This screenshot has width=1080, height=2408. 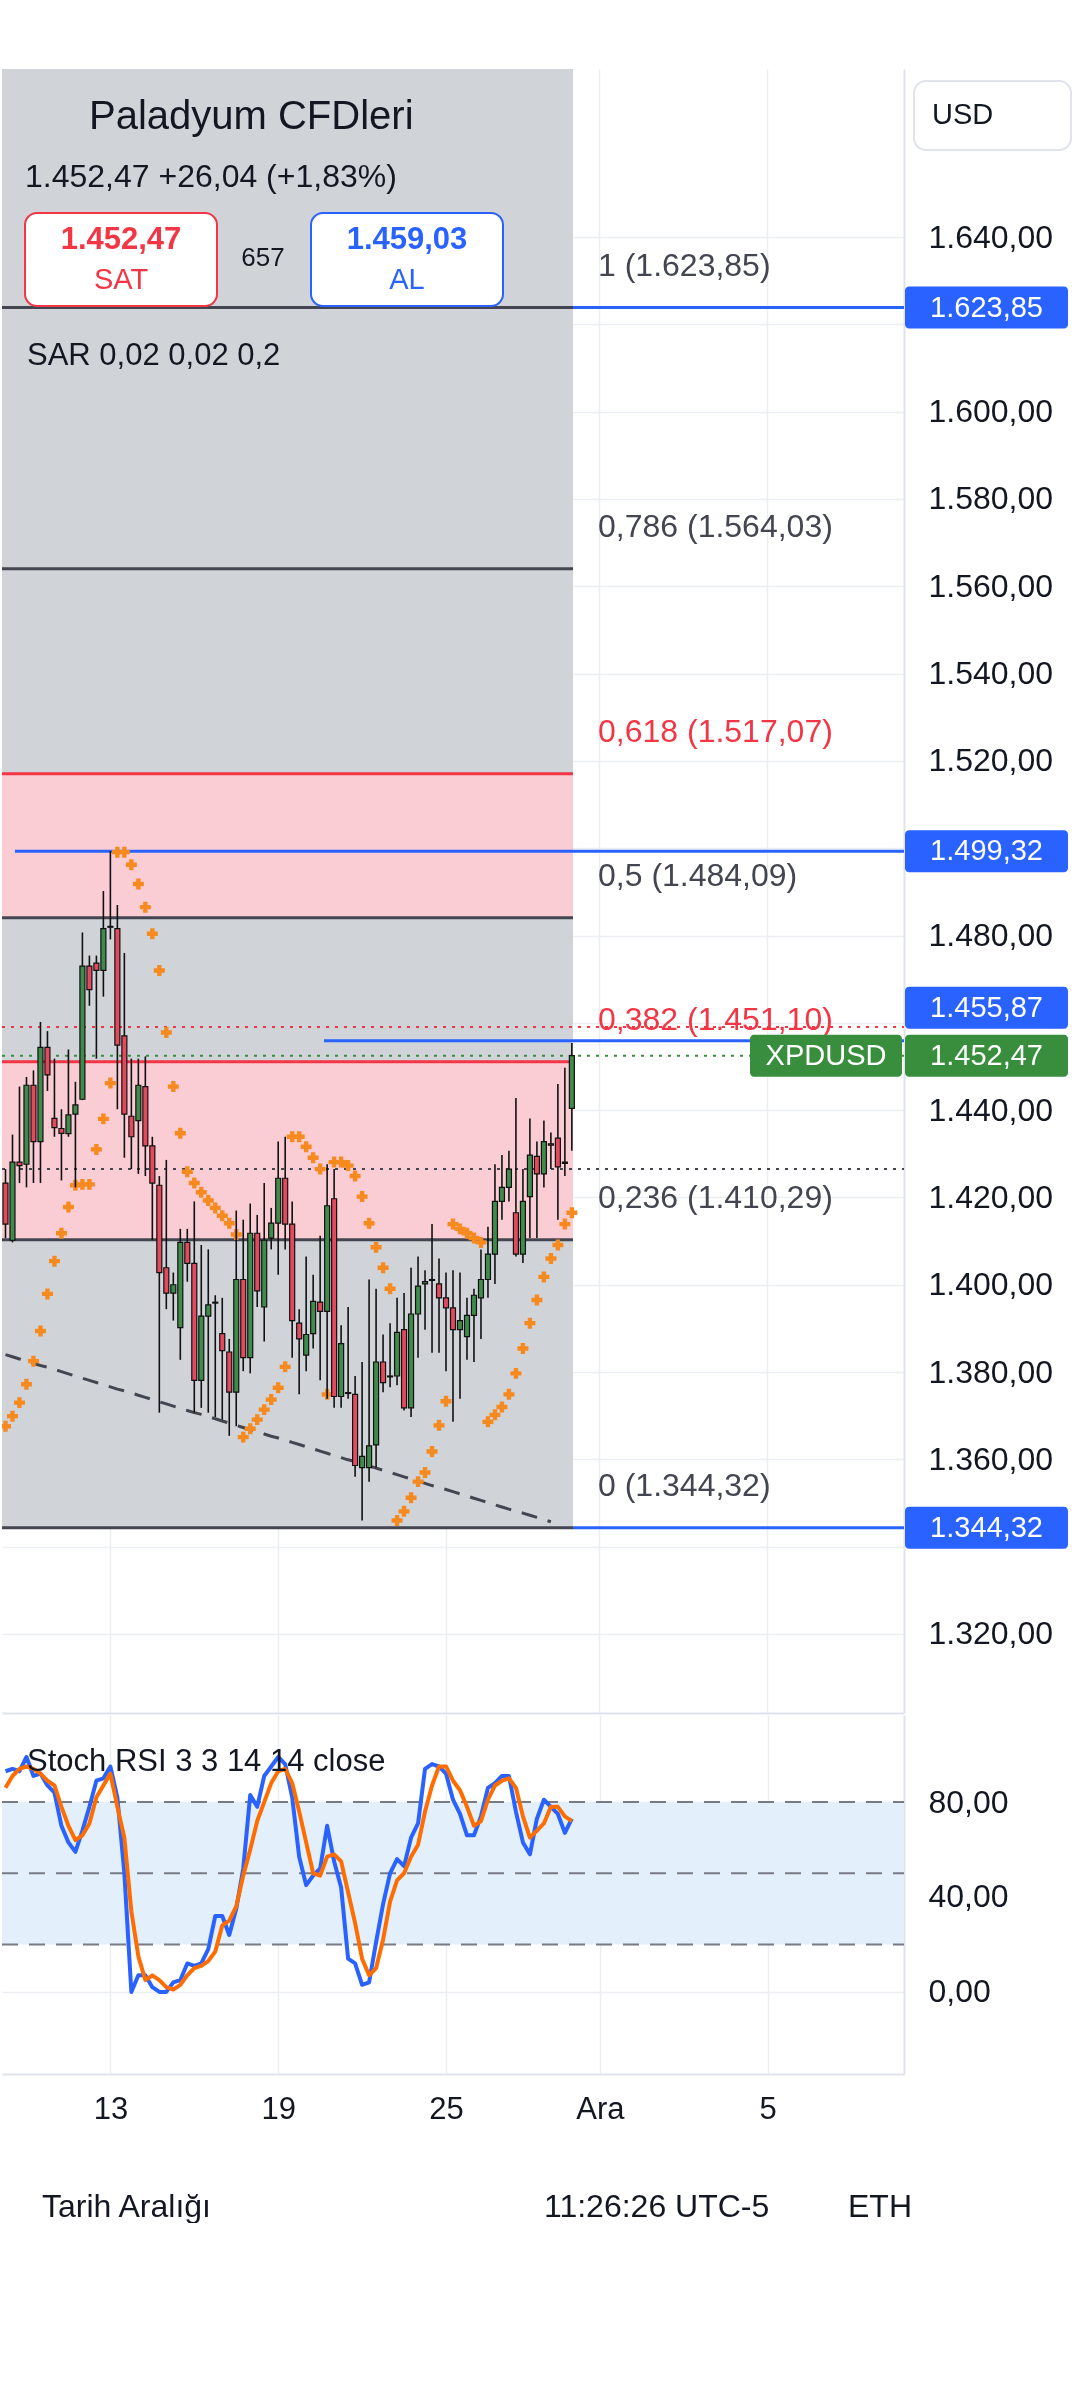 What do you see at coordinates (657, 2206) in the screenshot?
I see `text: 11:26:26 UTC-5` at bounding box center [657, 2206].